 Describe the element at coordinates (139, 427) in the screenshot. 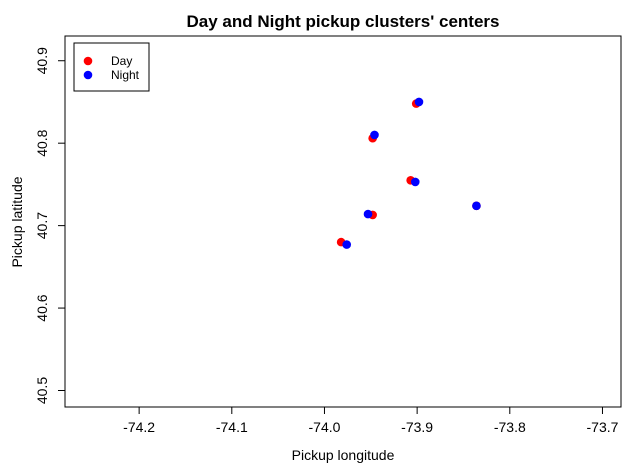

I see `x-tick-label: -74.2` at that location.